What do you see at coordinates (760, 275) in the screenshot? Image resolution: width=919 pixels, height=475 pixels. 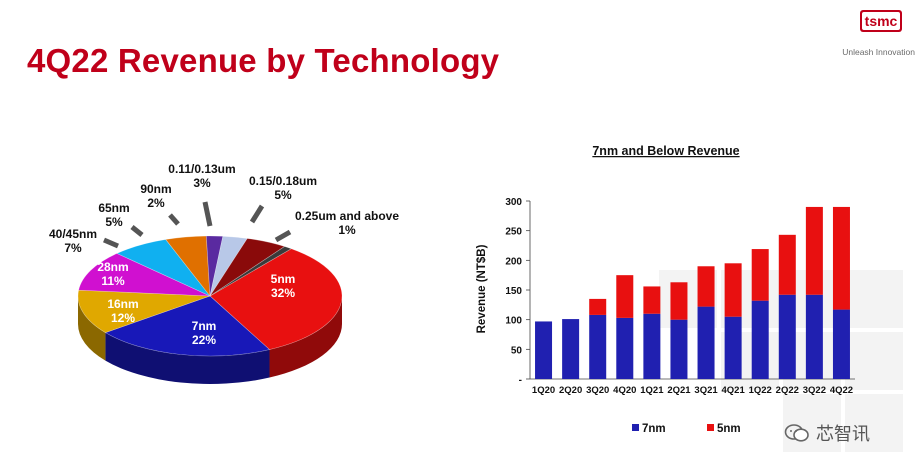 I see `bar-5nm-1Q22` at bounding box center [760, 275].